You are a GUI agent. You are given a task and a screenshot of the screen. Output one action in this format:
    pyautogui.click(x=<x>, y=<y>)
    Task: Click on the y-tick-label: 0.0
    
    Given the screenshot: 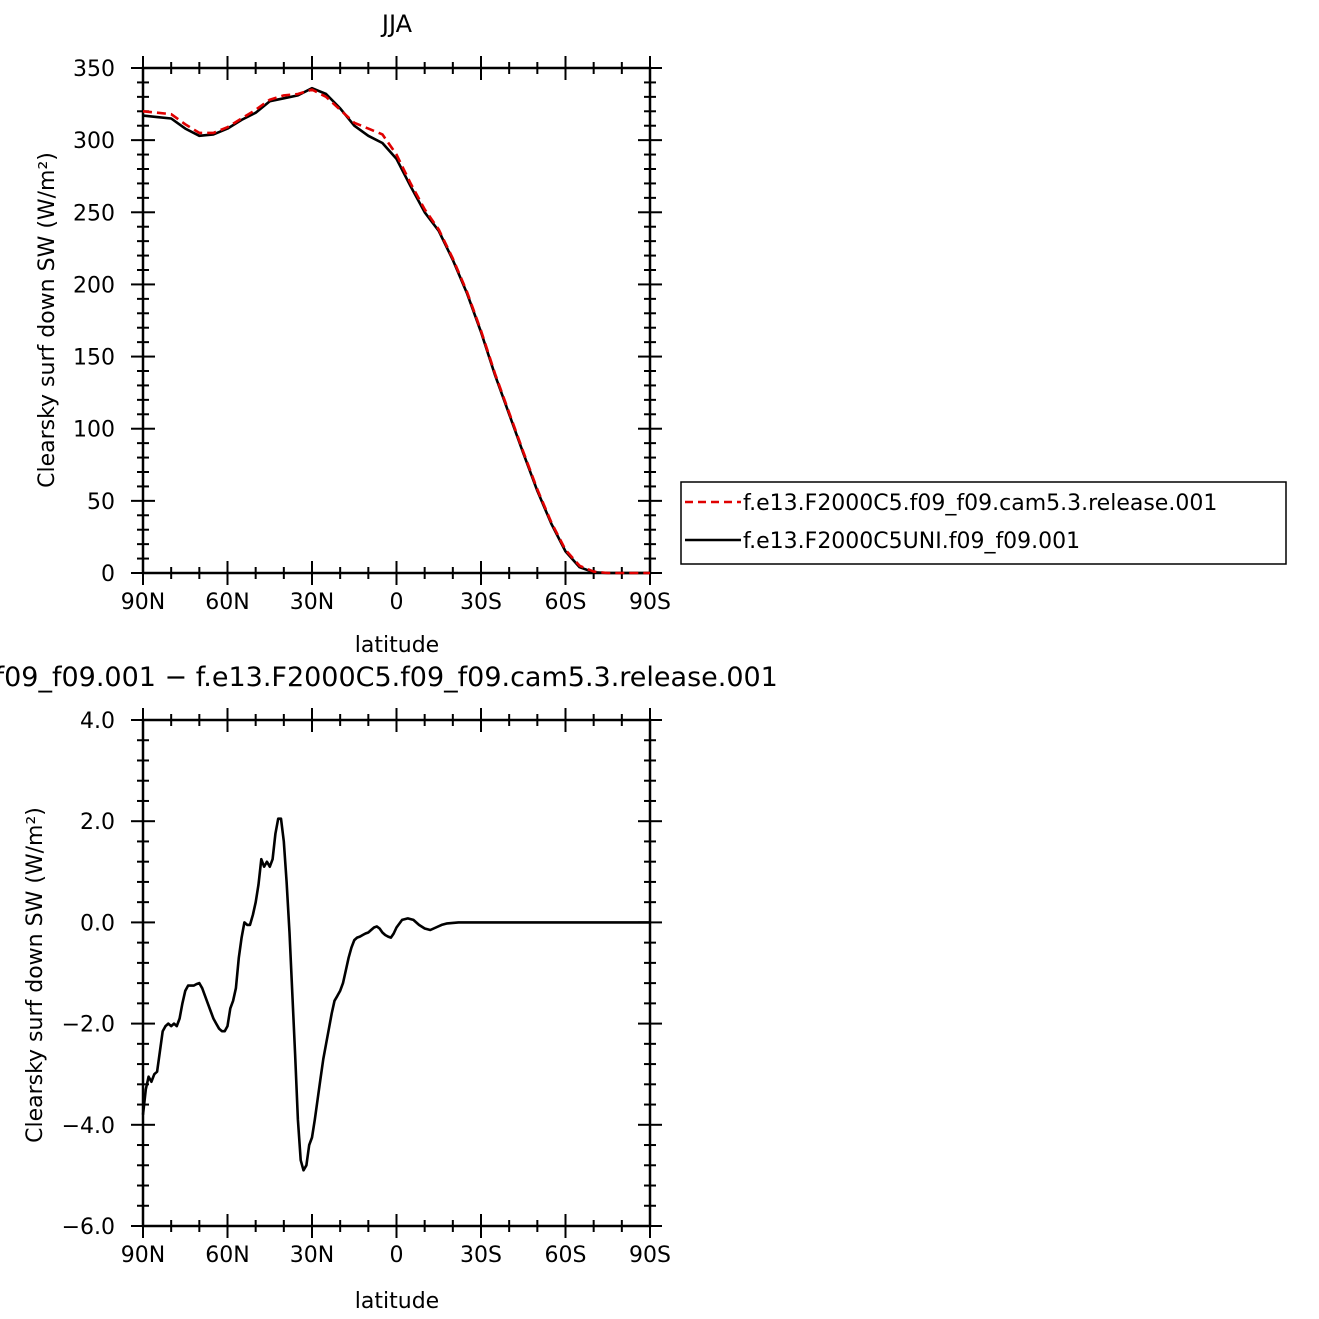 What is the action you would take?
    pyautogui.click(x=97, y=923)
    